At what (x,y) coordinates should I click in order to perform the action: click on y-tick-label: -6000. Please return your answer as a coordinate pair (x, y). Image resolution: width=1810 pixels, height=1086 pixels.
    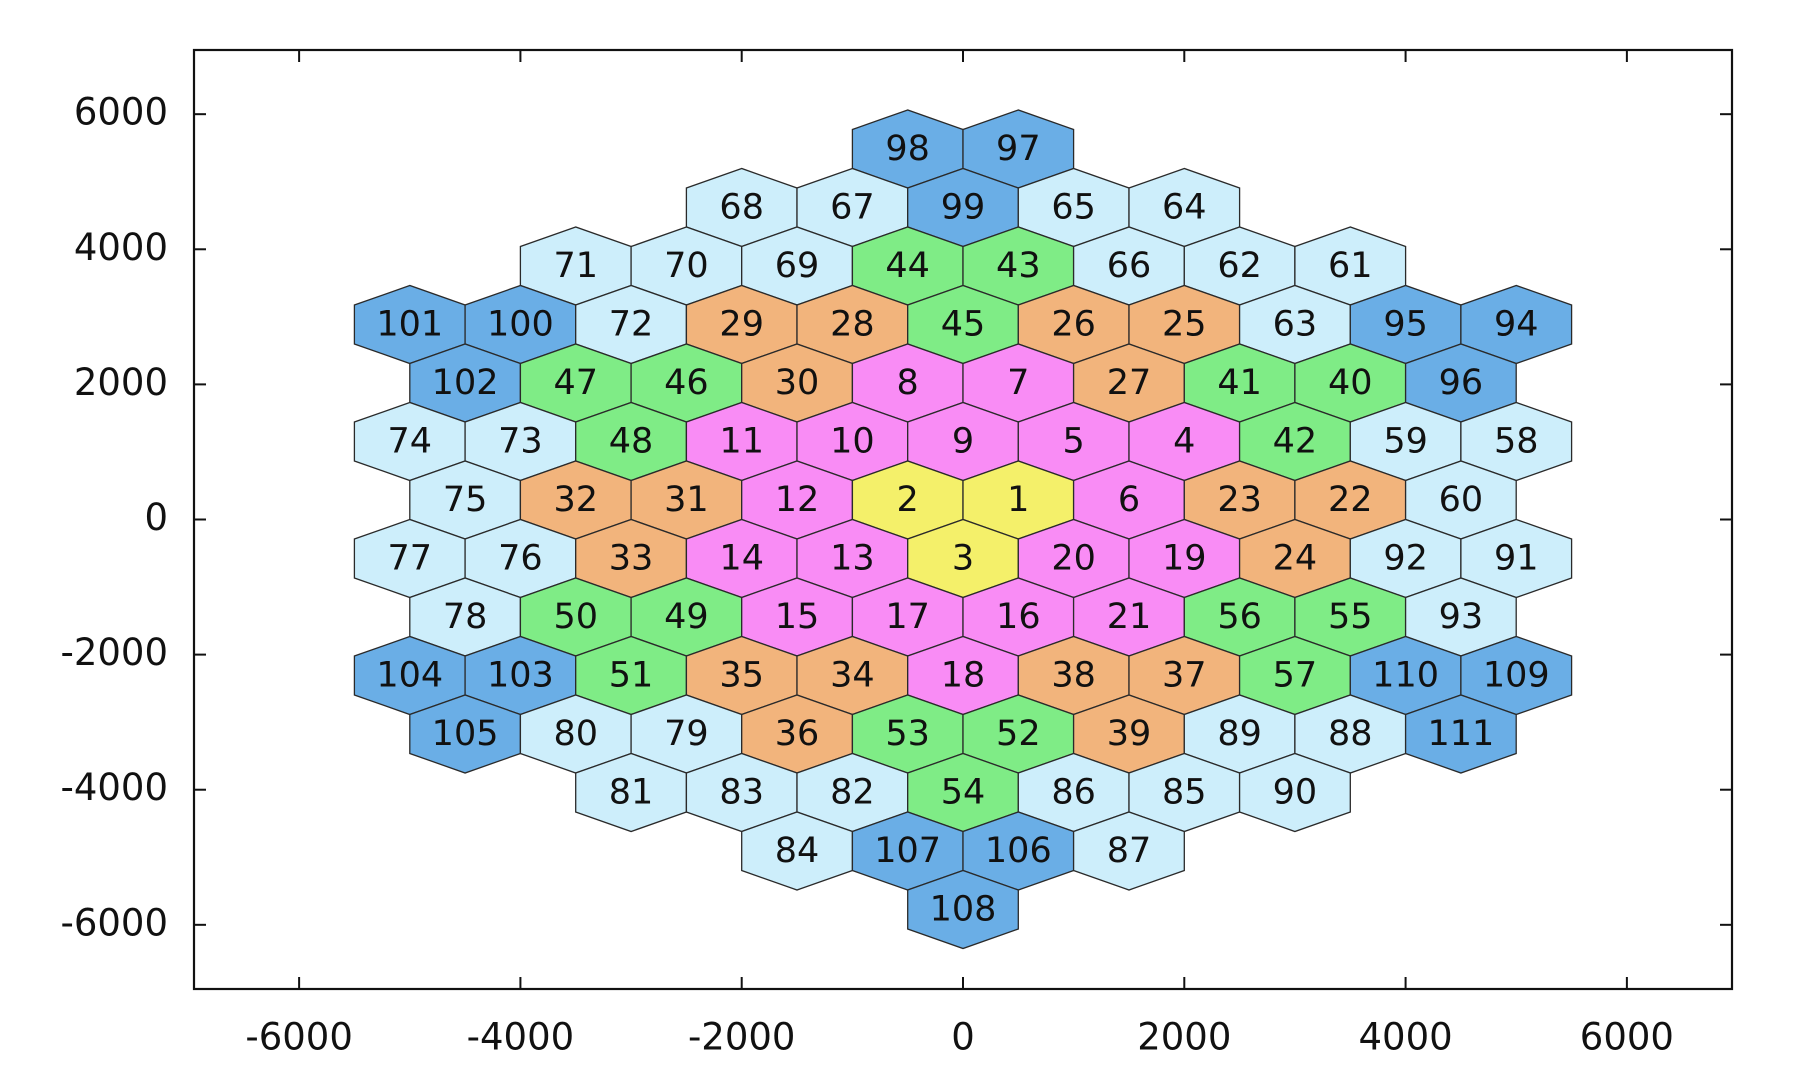
    Looking at the image, I should click on (114, 922).